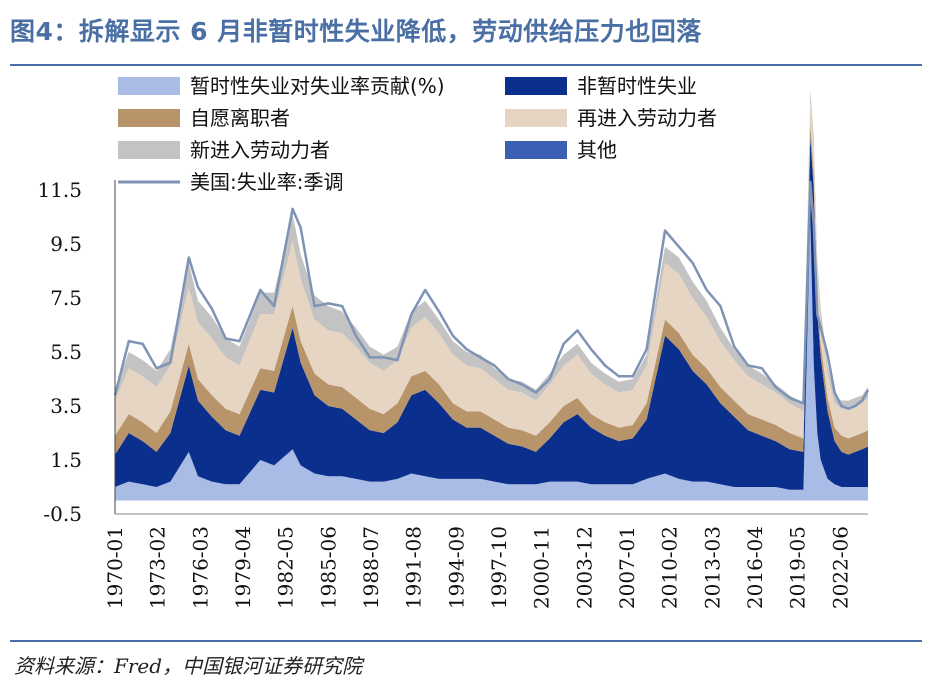 Image resolution: width=932 pixels, height=684 pixels. What do you see at coordinates (243, 567) in the screenshot?
I see `x-tick-label: 1979-04` at bounding box center [243, 567].